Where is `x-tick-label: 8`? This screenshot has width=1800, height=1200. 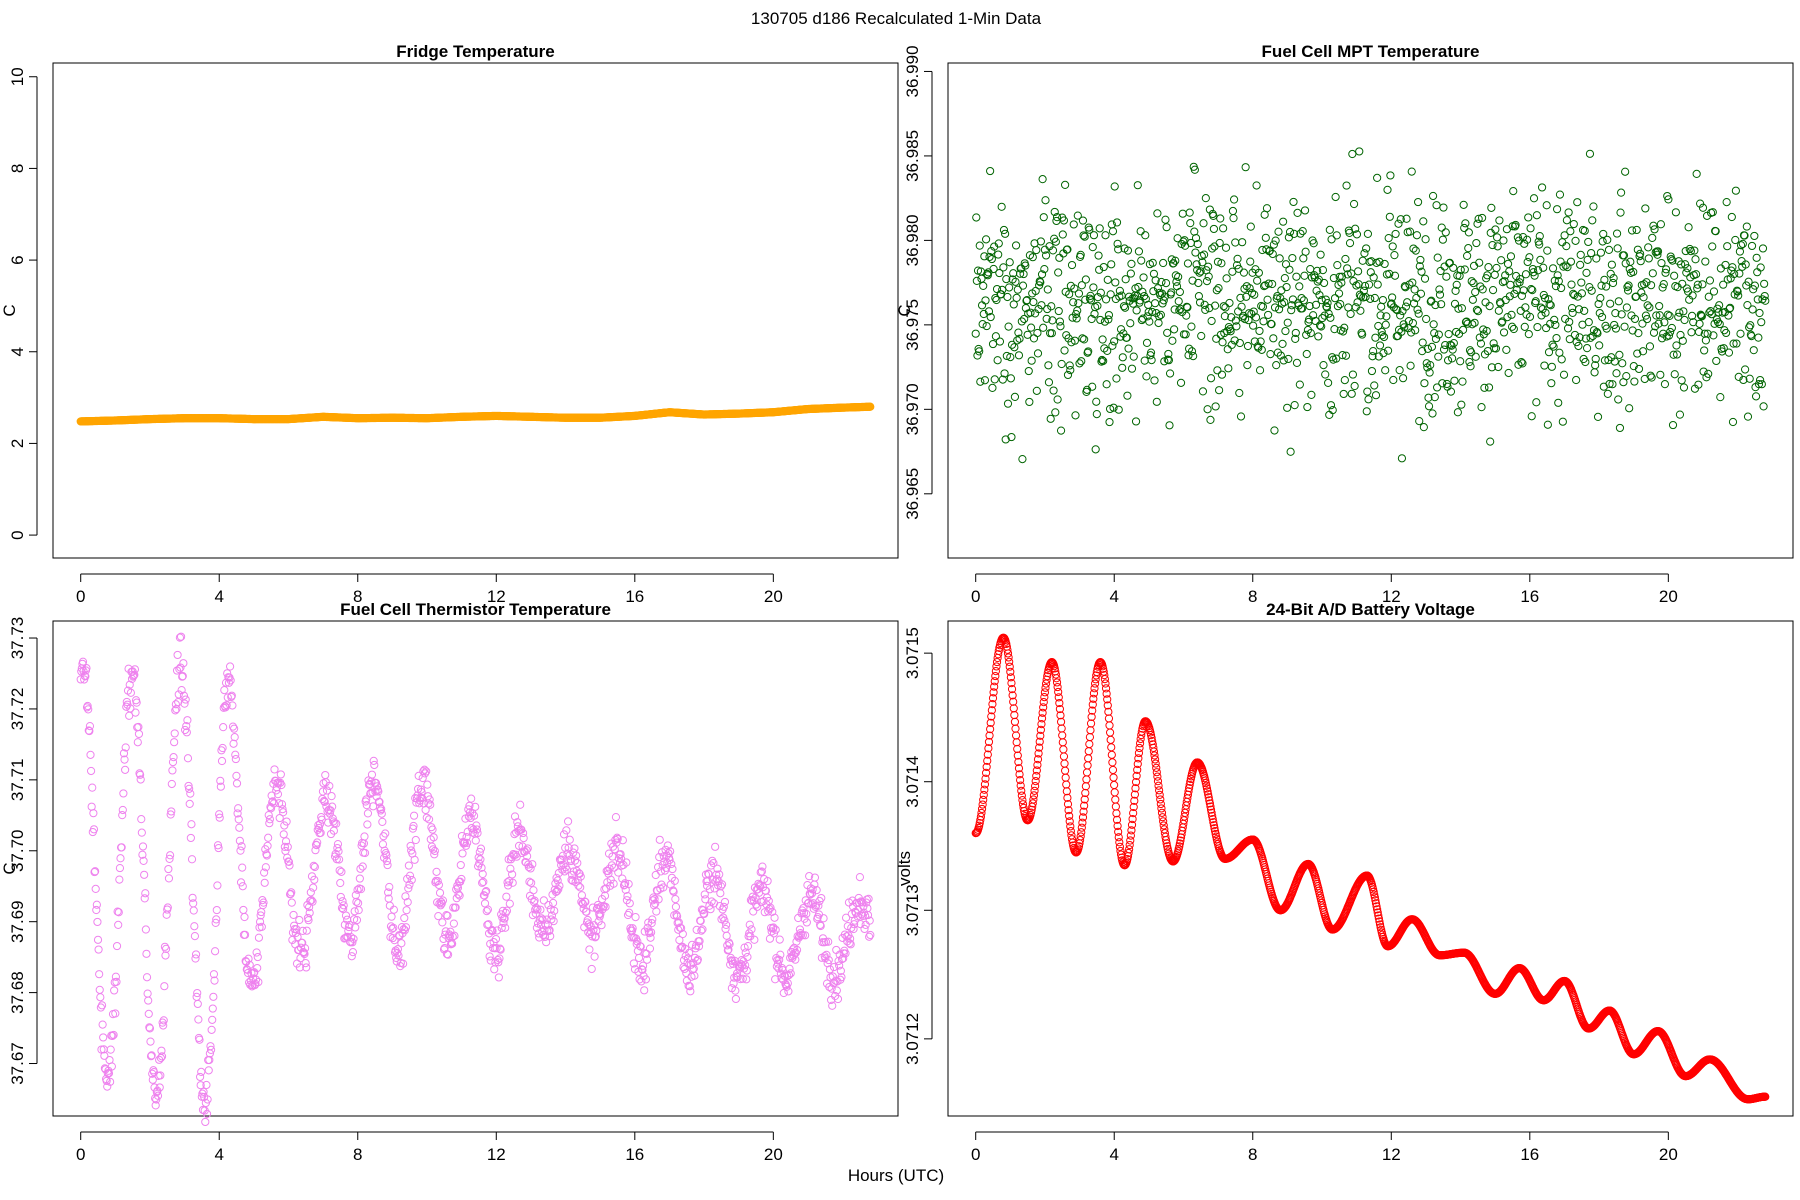 x-tick-label: 8 is located at coordinates (1252, 1154).